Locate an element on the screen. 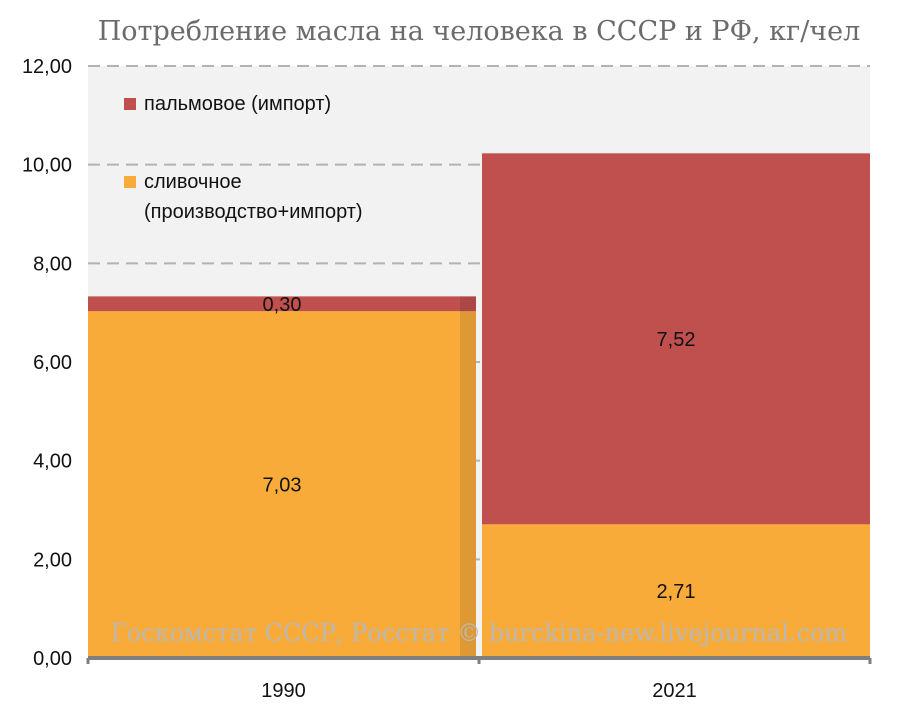 The image size is (900, 713). y-tick-label: 4,00 is located at coordinates (52, 462).